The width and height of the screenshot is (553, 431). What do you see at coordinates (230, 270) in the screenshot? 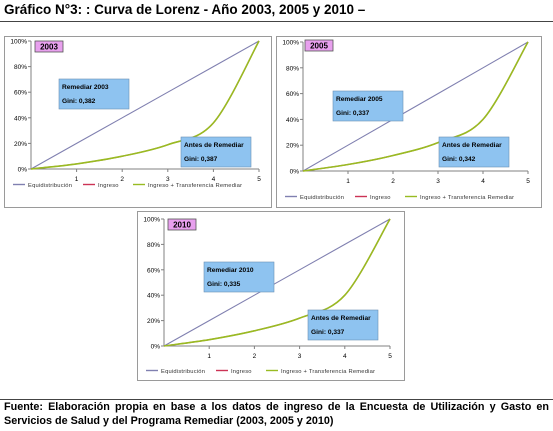
I see `annotation-label: Remediar 2010` at bounding box center [230, 270].